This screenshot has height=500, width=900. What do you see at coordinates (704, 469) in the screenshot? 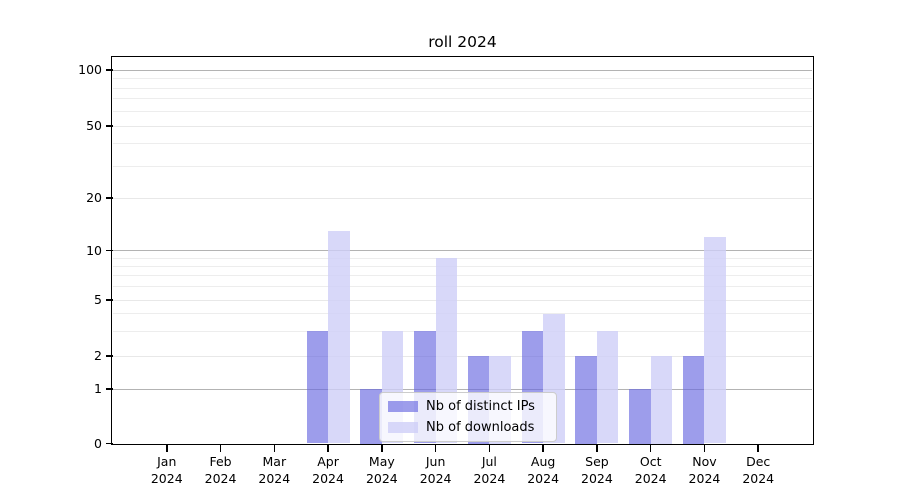
I see `x-tick-label-nov: Nov 2024` at bounding box center [704, 469].